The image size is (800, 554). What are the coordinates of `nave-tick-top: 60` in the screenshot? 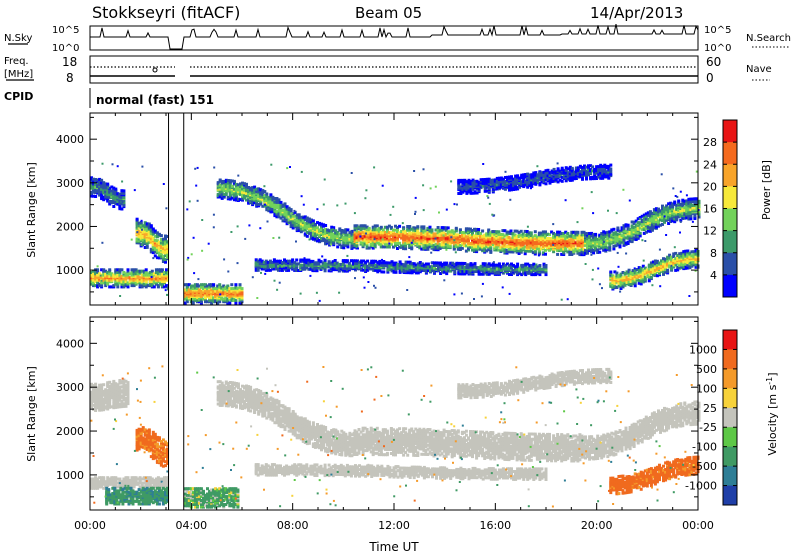 It's located at (713, 62).